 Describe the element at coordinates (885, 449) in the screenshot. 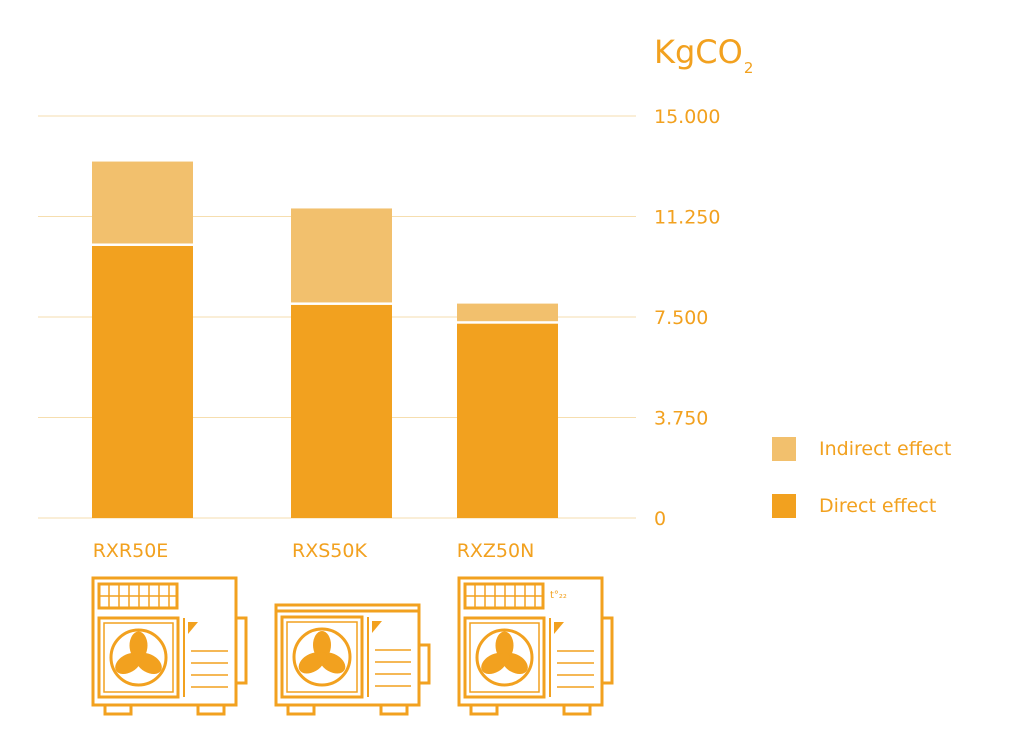

I see `legend-label-indirect: Indirect effect` at that location.